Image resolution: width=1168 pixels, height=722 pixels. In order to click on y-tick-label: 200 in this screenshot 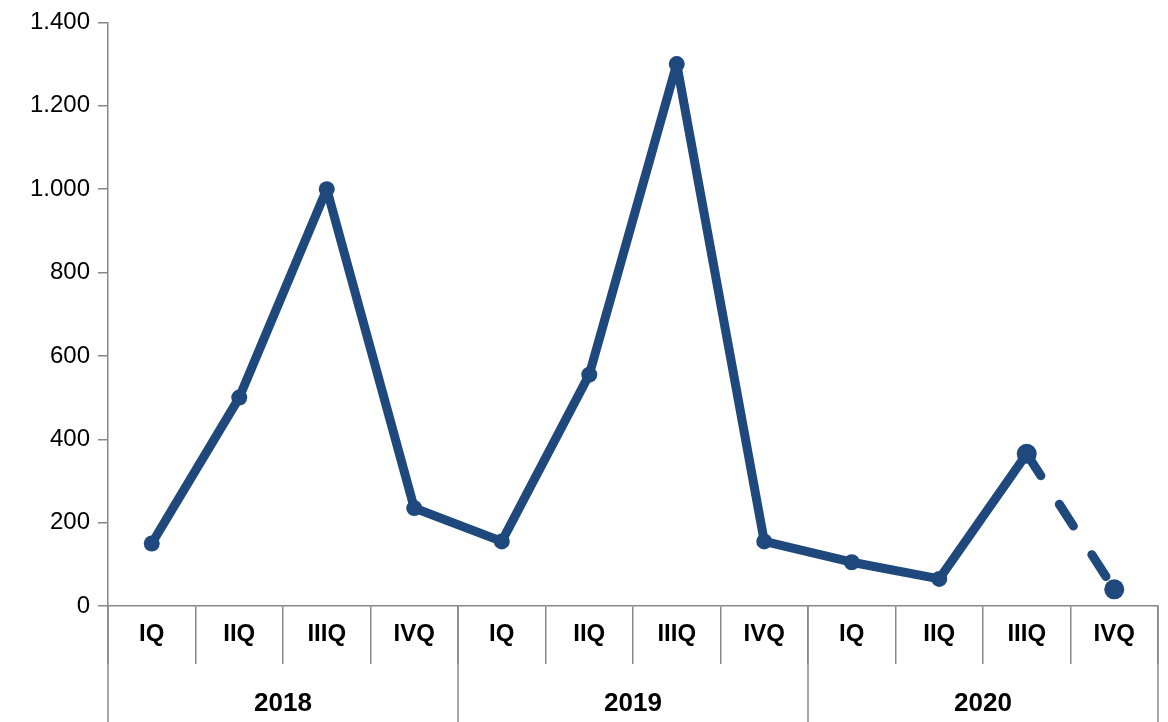, I will do `click(69, 521)`.